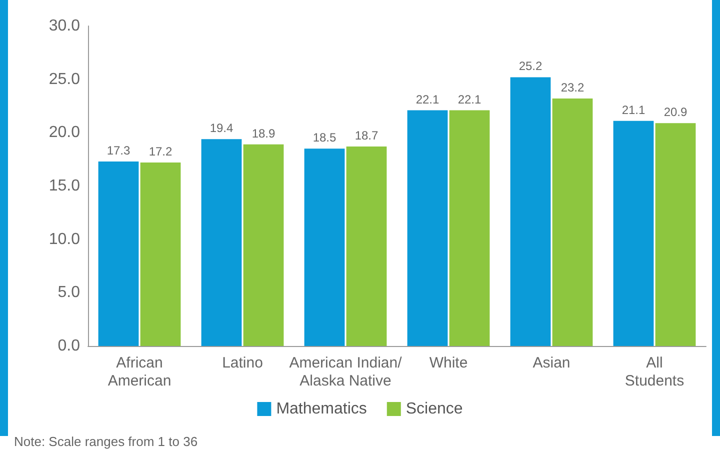  I want to click on x-tick-label: Asian, so click(551, 363).